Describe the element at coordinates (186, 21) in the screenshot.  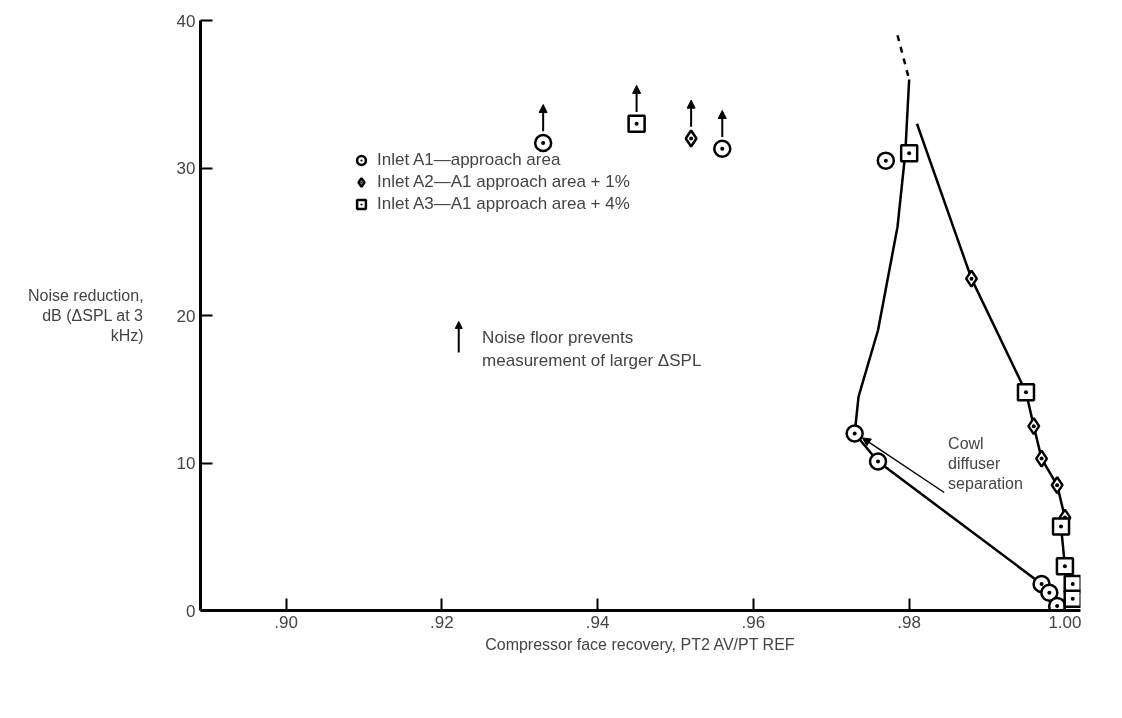
I see `y-tick-label: 40` at that location.